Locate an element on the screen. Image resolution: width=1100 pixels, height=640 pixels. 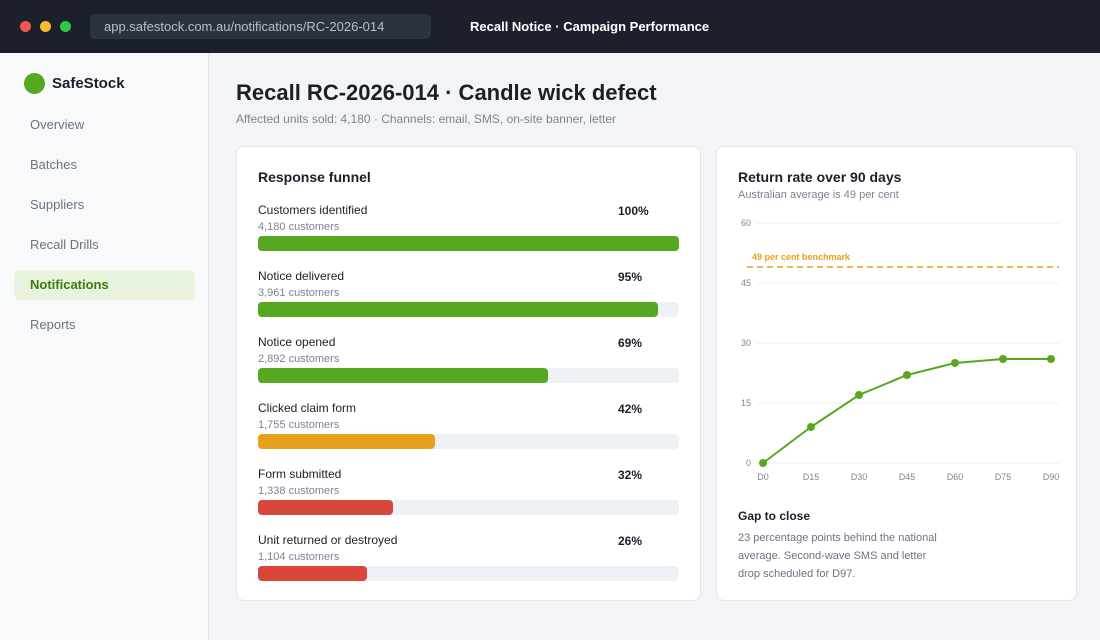
gap-title: Gap to close is located at coordinates (774, 516).